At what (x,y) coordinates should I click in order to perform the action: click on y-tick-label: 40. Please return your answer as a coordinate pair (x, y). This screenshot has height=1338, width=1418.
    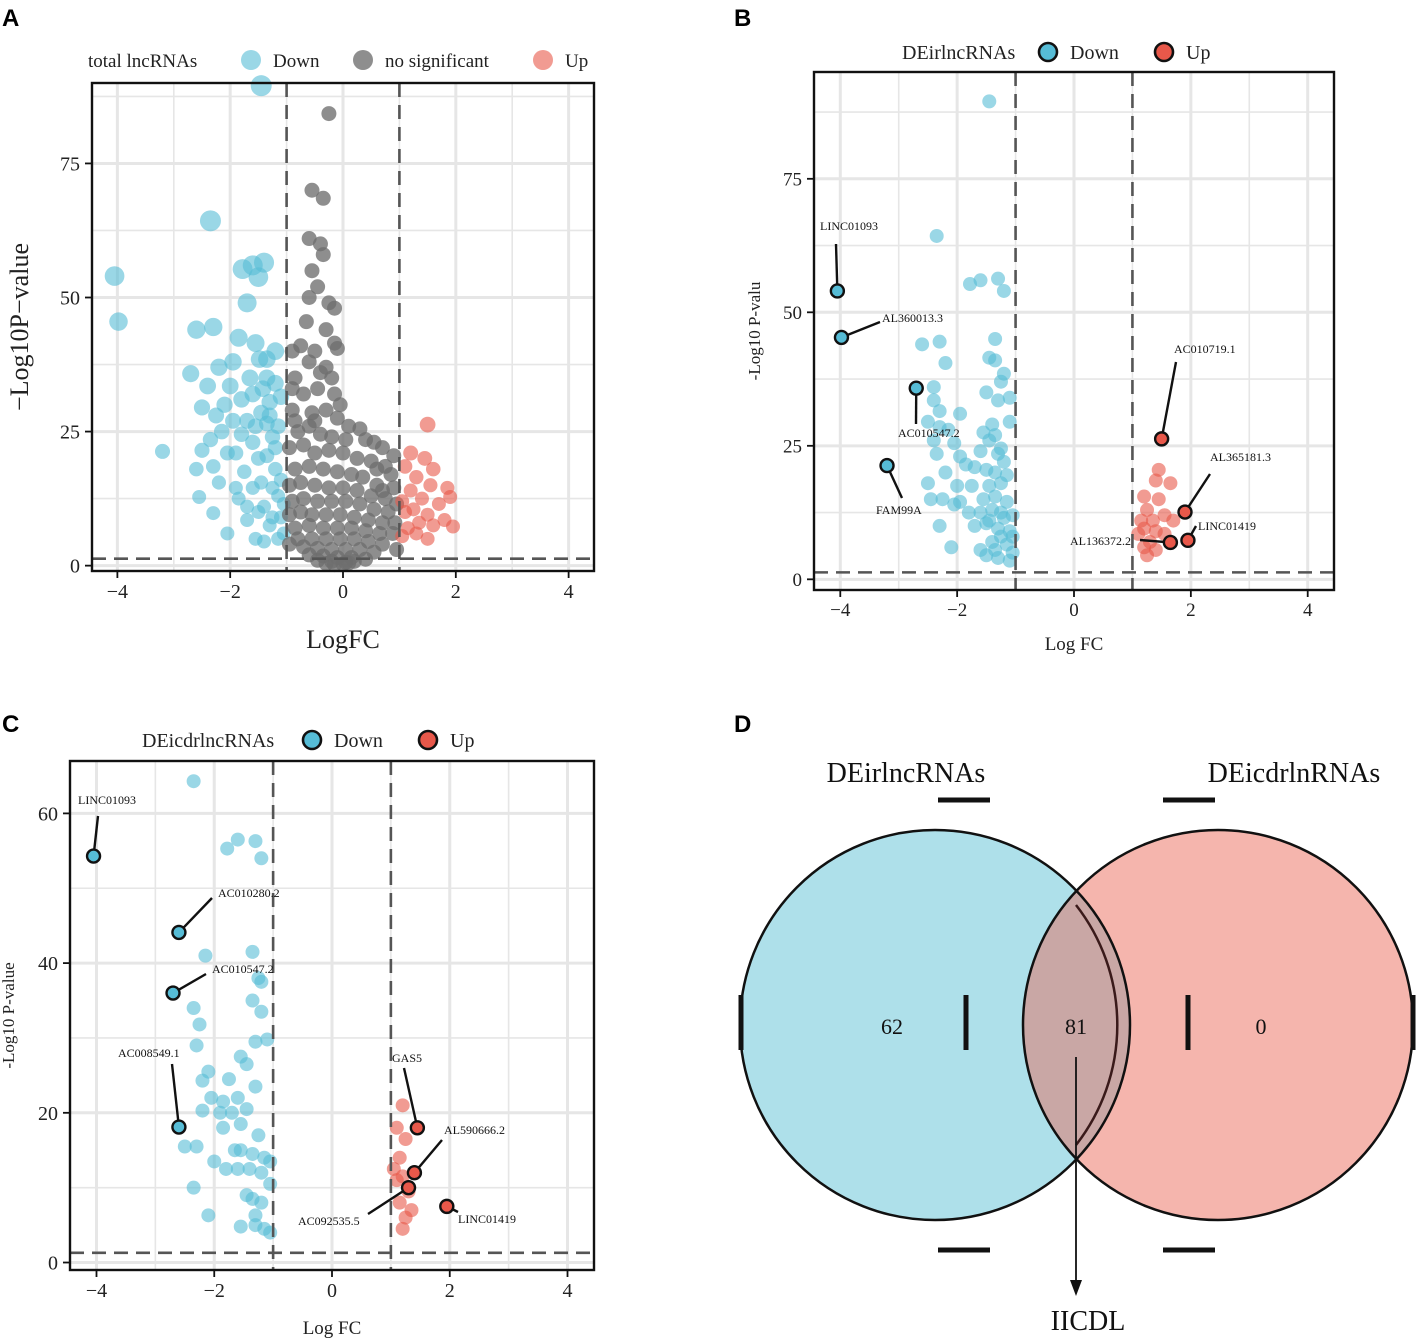
    Looking at the image, I should click on (48, 964).